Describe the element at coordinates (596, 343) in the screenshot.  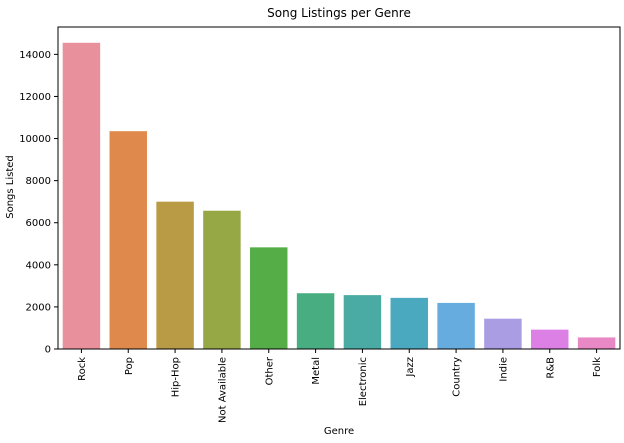
I see `bar-folk` at that location.